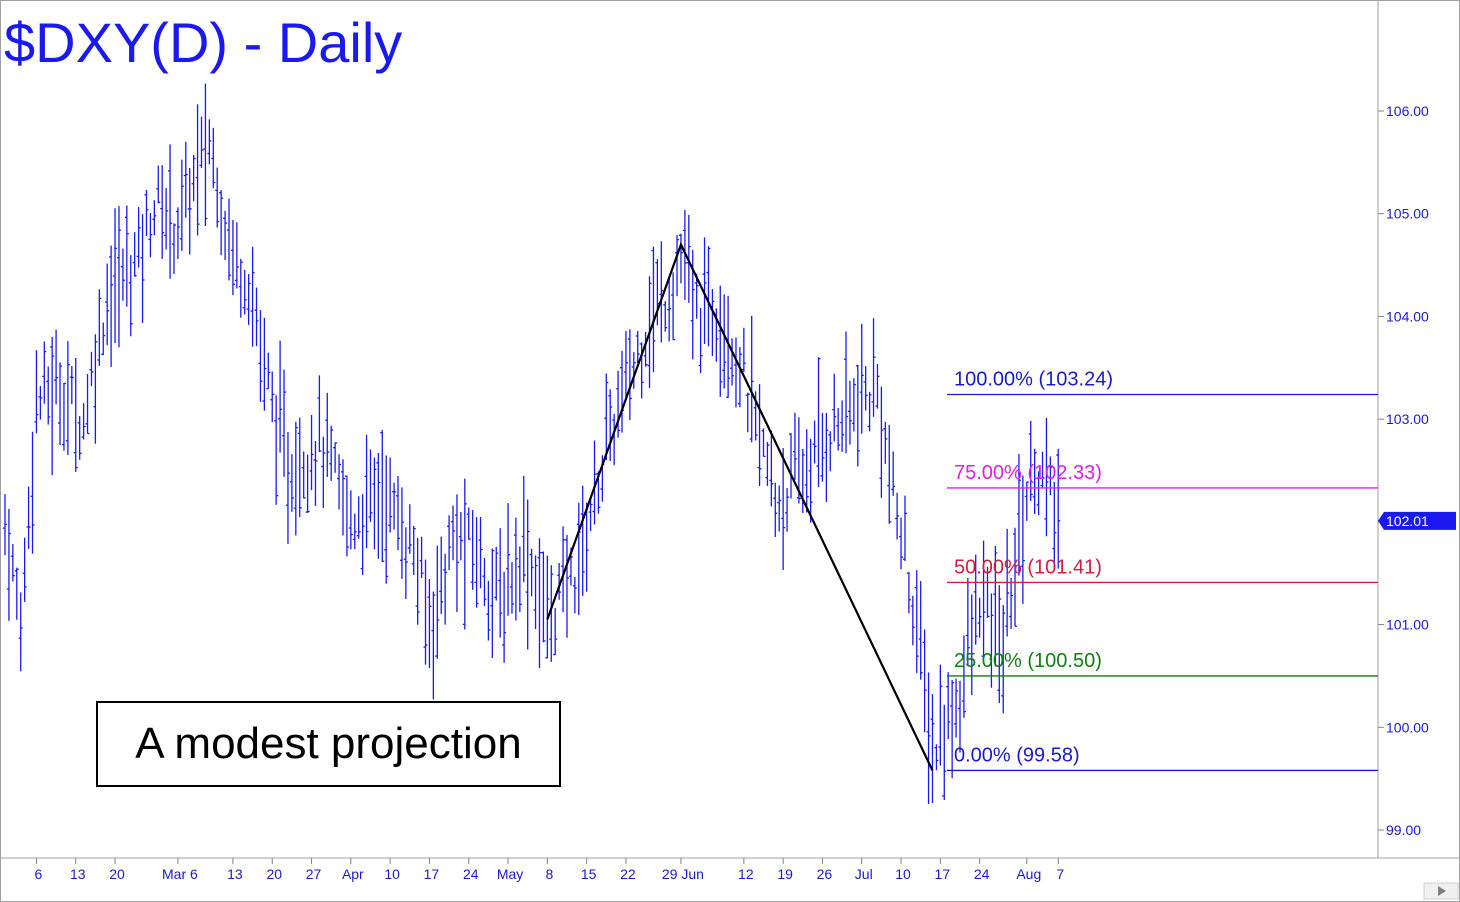 The image size is (1460, 902). I want to click on x-tick-label: Apr, so click(353, 874).